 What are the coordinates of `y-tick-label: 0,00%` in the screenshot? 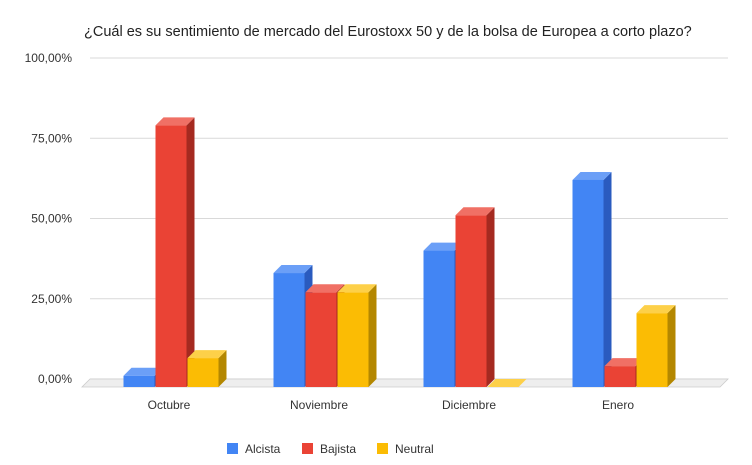 It's located at (55, 379).